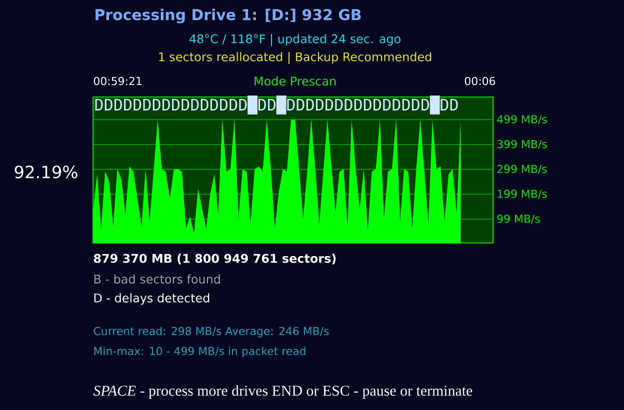 Image resolution: width=624 pixels, height=410 pixels. I want to click on text: 92.19%, so click(46, 172).